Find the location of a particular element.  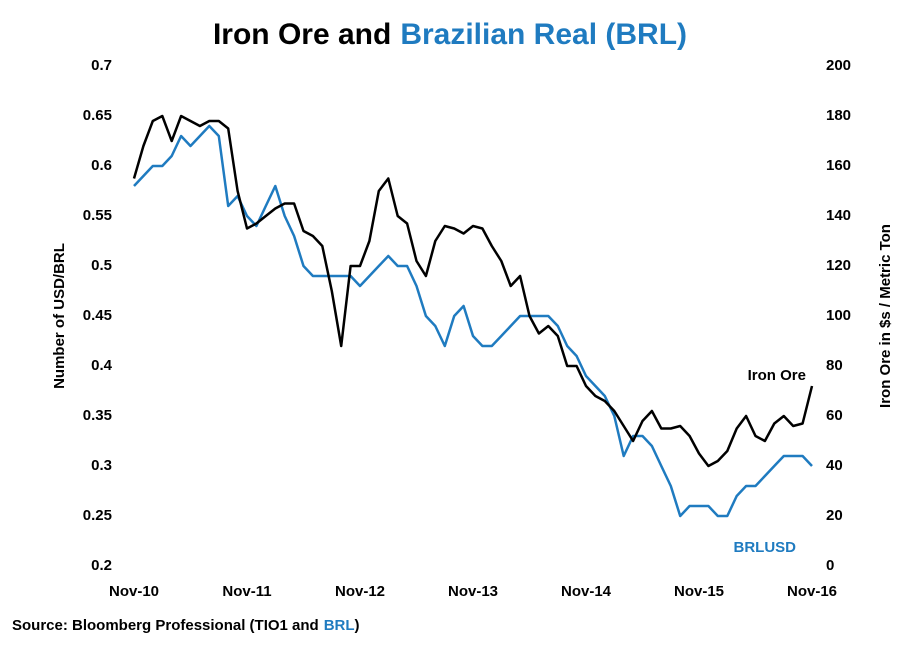

y-tick-label: 0.65 is located at coordinates (97, 115).